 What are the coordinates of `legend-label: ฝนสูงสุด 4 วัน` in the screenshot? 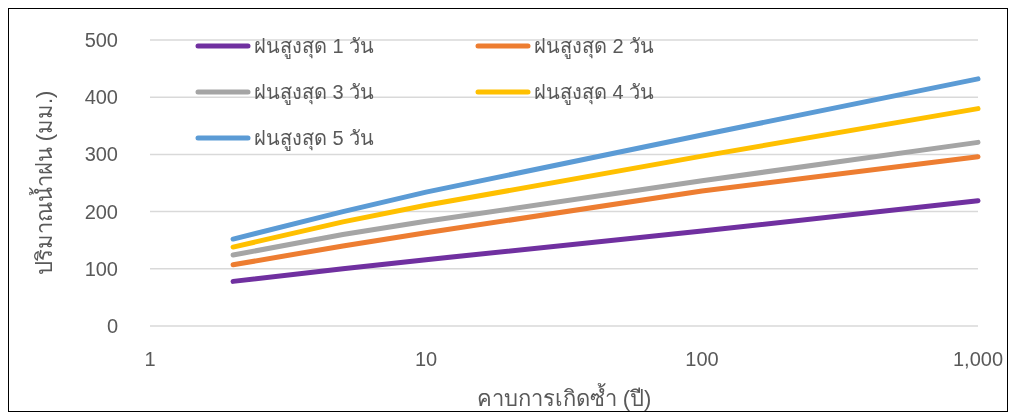 It's located at (594, 93).